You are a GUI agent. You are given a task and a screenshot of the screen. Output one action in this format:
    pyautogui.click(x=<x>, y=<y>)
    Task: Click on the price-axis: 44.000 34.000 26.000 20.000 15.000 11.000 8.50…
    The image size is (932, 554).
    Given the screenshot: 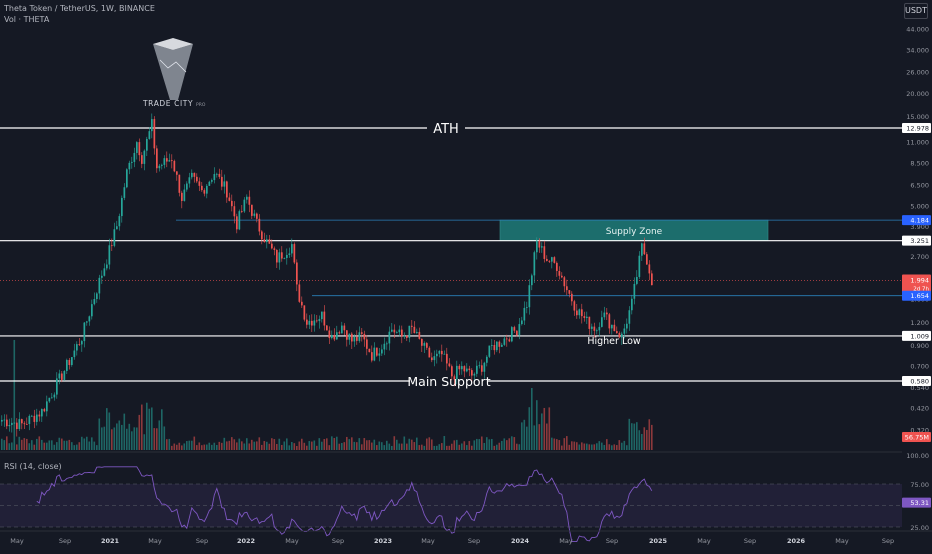 What is the action you would take?
    pyautogui.click(x=917, y=275)
    